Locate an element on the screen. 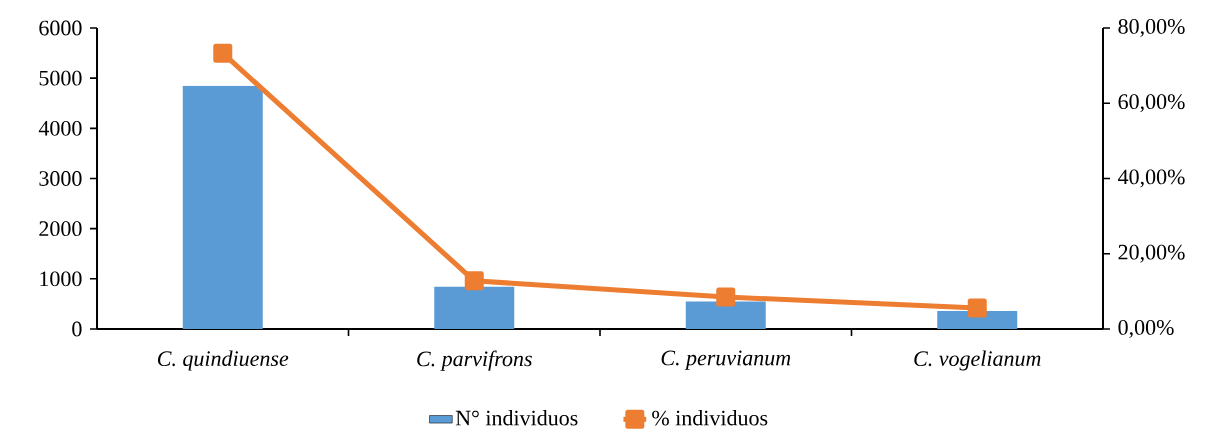 The image size is (1214, 434). y2-tick-label: 40,00% is located at coordinates (1151, 178).